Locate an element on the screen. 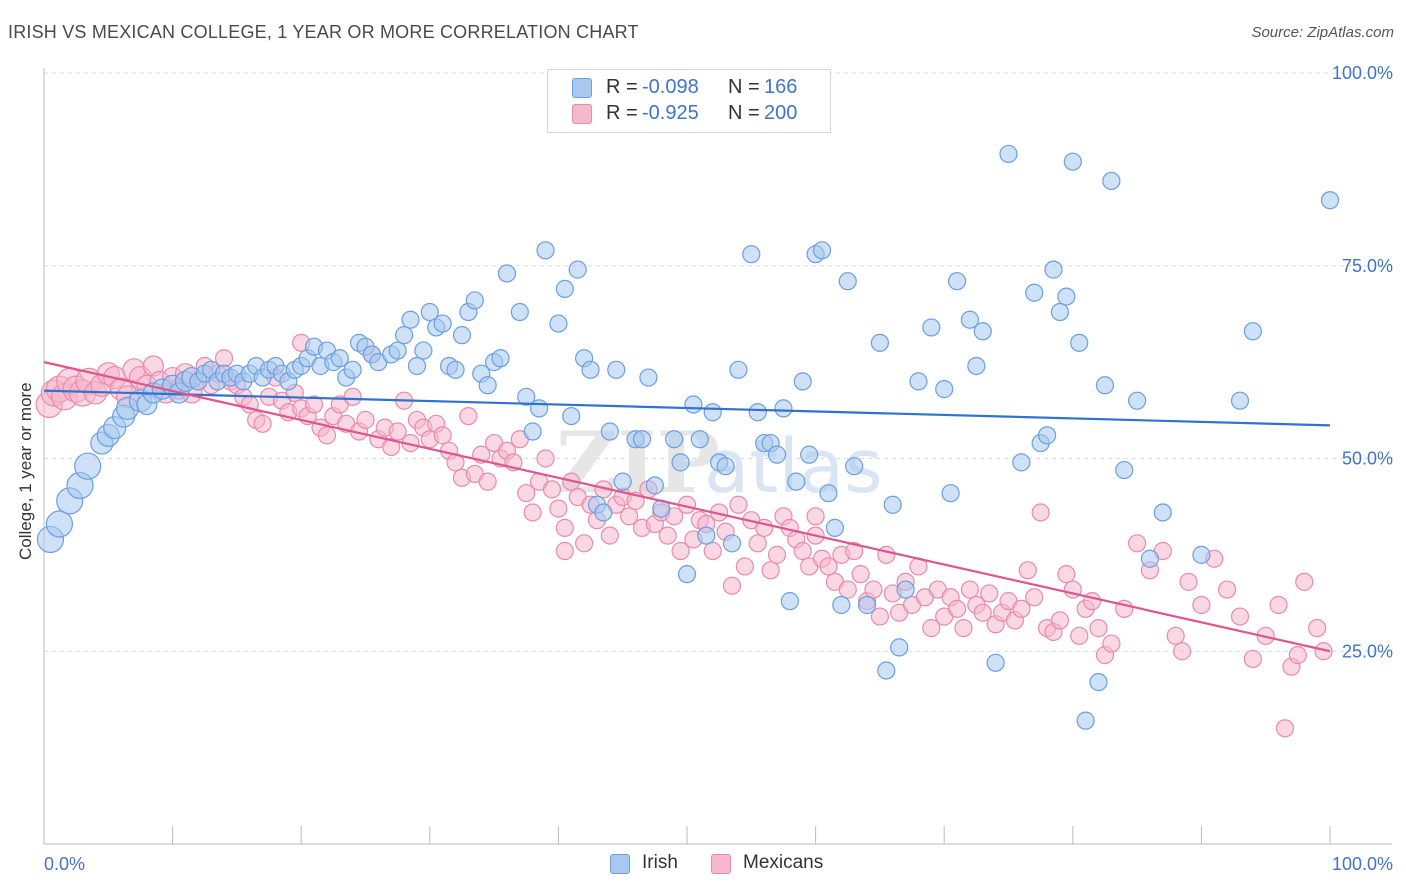  source-label: Source: ZipAtlas.com is located at coordinates (1322, 32).